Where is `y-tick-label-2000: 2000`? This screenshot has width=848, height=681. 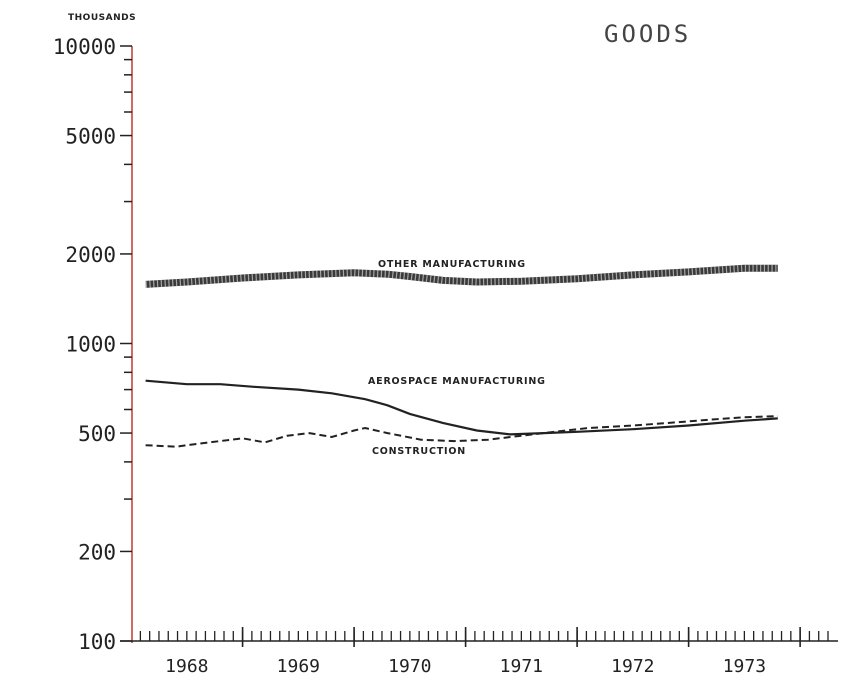
y-tick-label-2000: 2000 is located at coordinates (90, 255).